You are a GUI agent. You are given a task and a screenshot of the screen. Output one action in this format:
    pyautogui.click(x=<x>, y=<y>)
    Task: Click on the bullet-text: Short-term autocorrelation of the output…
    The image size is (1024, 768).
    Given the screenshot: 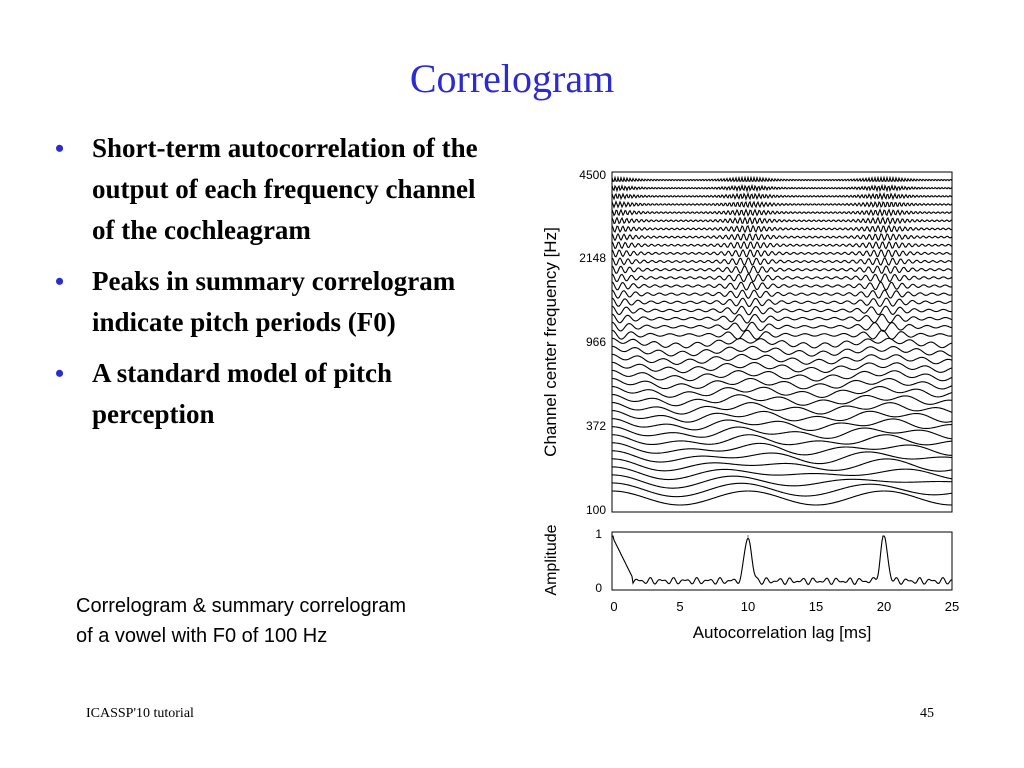 What is the action you would take?
    pyautogui.click(x=285, y=189)
    